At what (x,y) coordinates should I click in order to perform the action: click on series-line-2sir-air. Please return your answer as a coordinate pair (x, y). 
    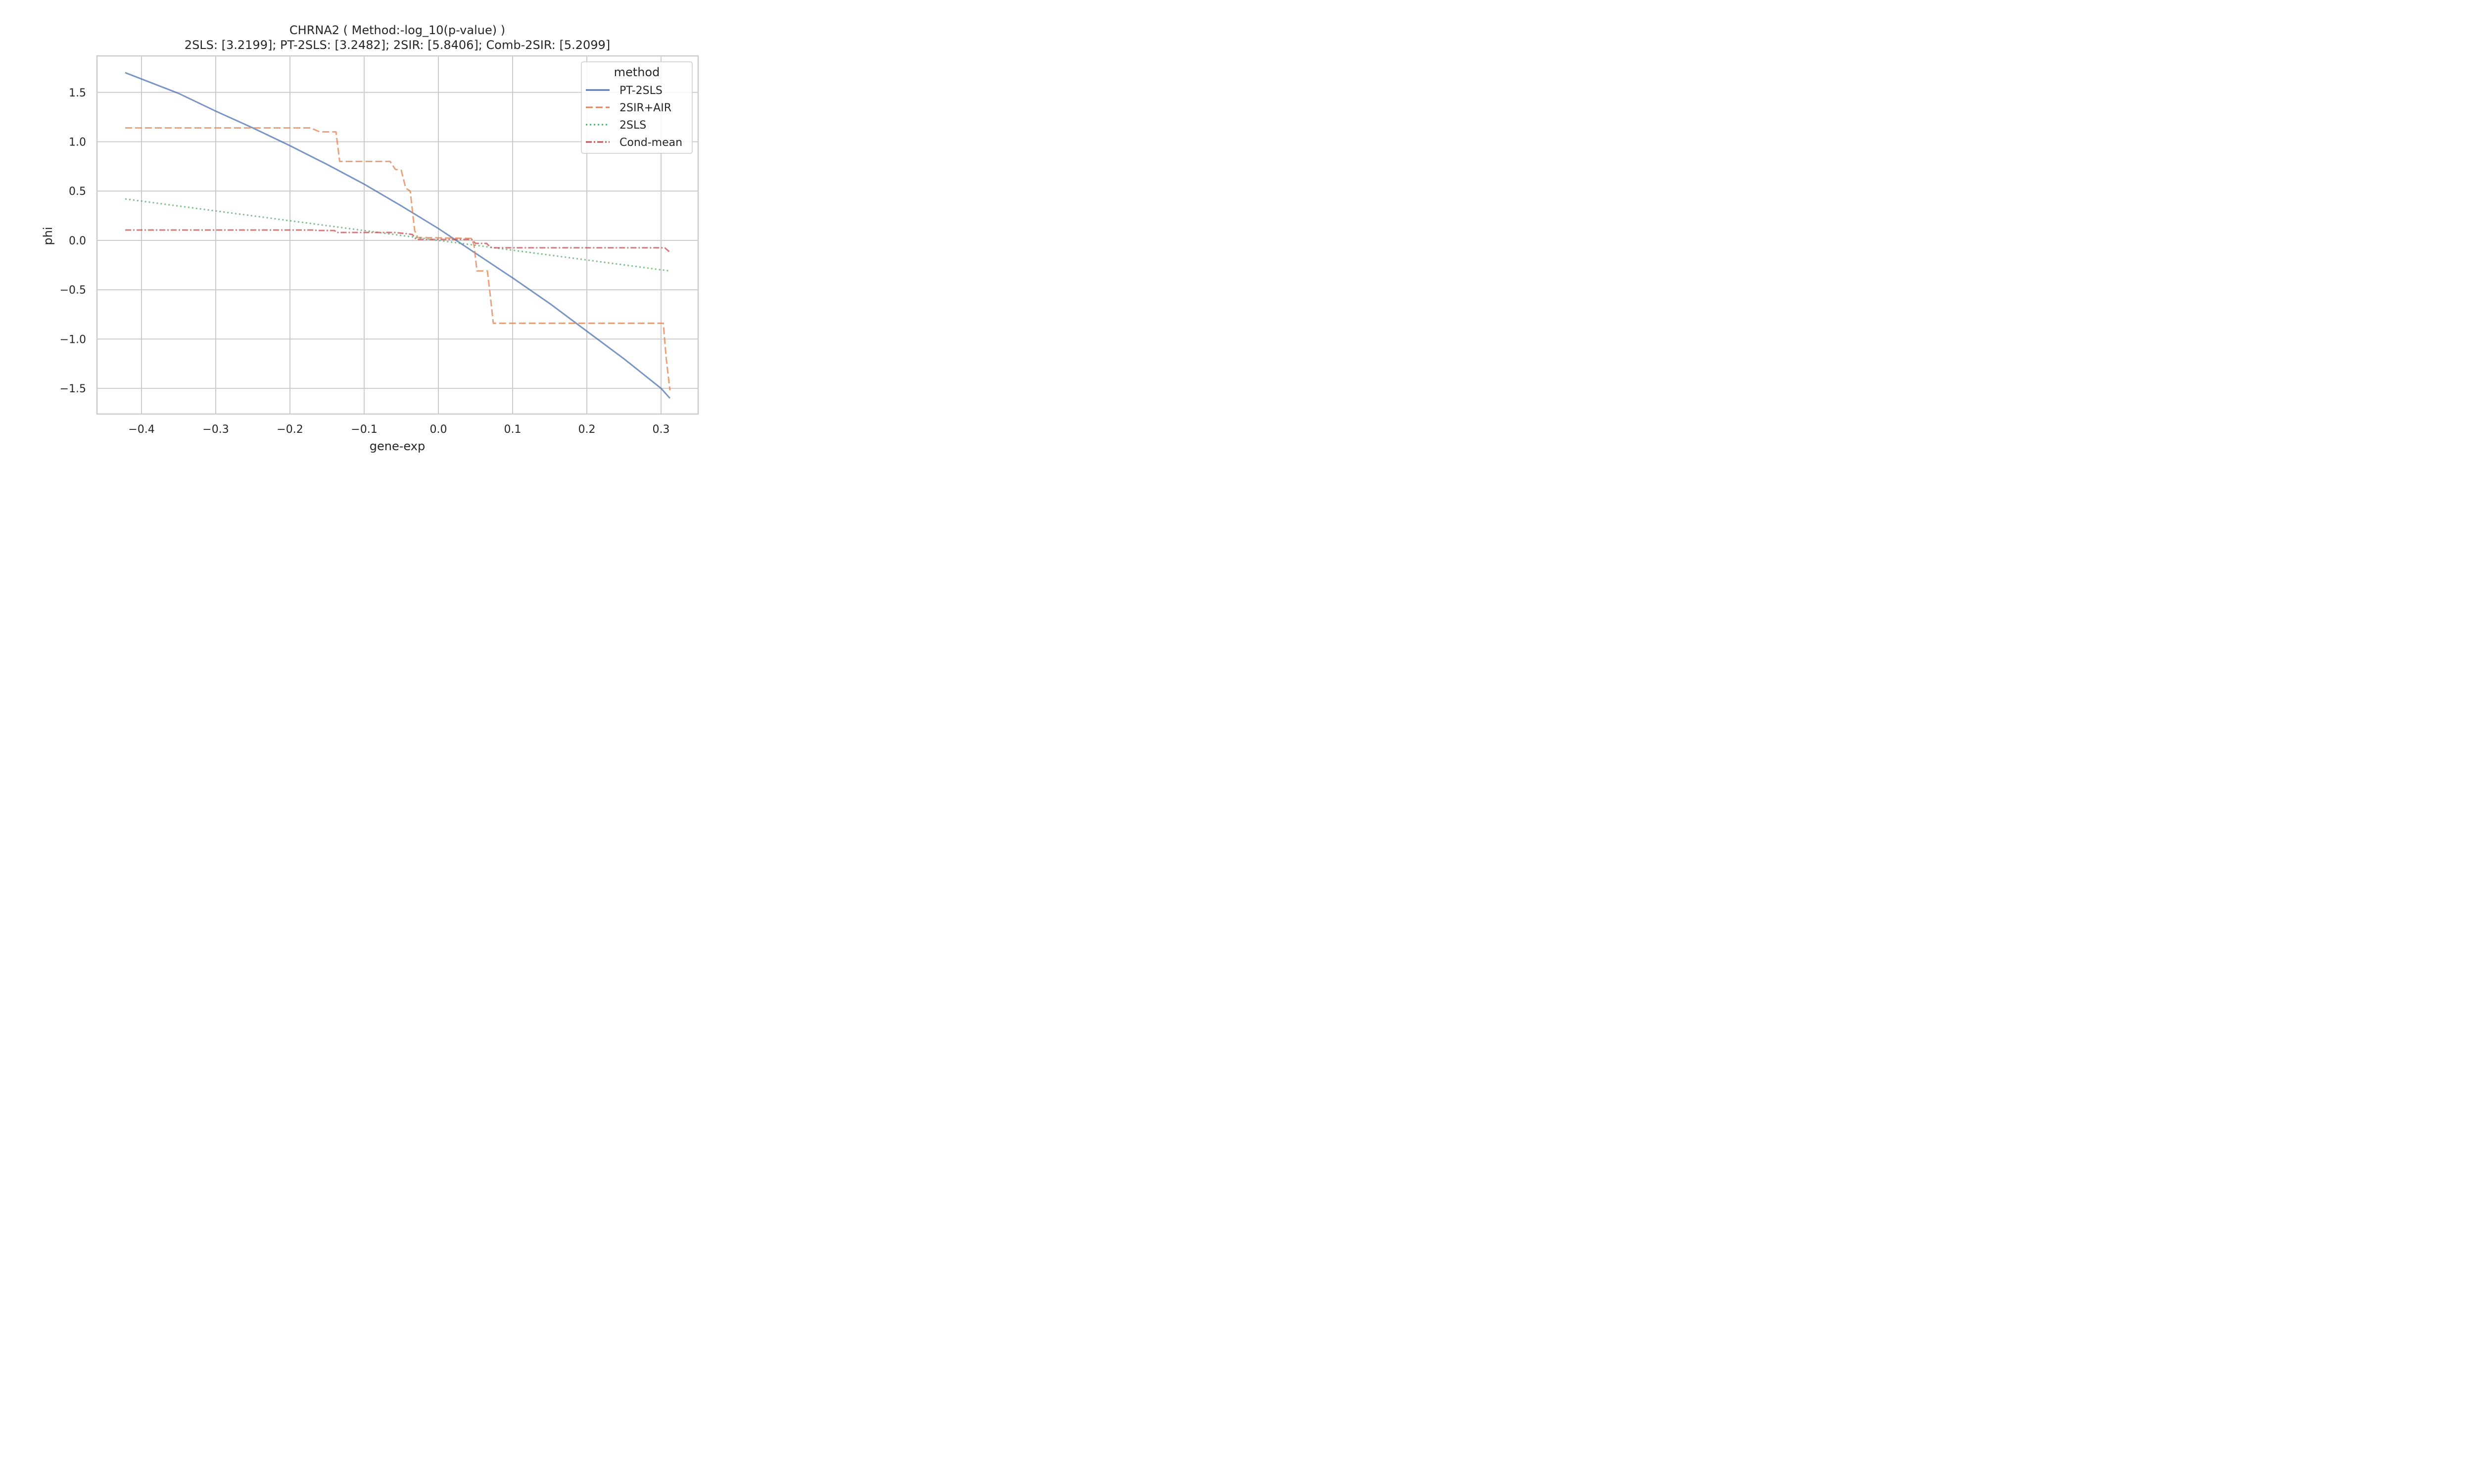
    Looking at the image, I should click on (398, 259).